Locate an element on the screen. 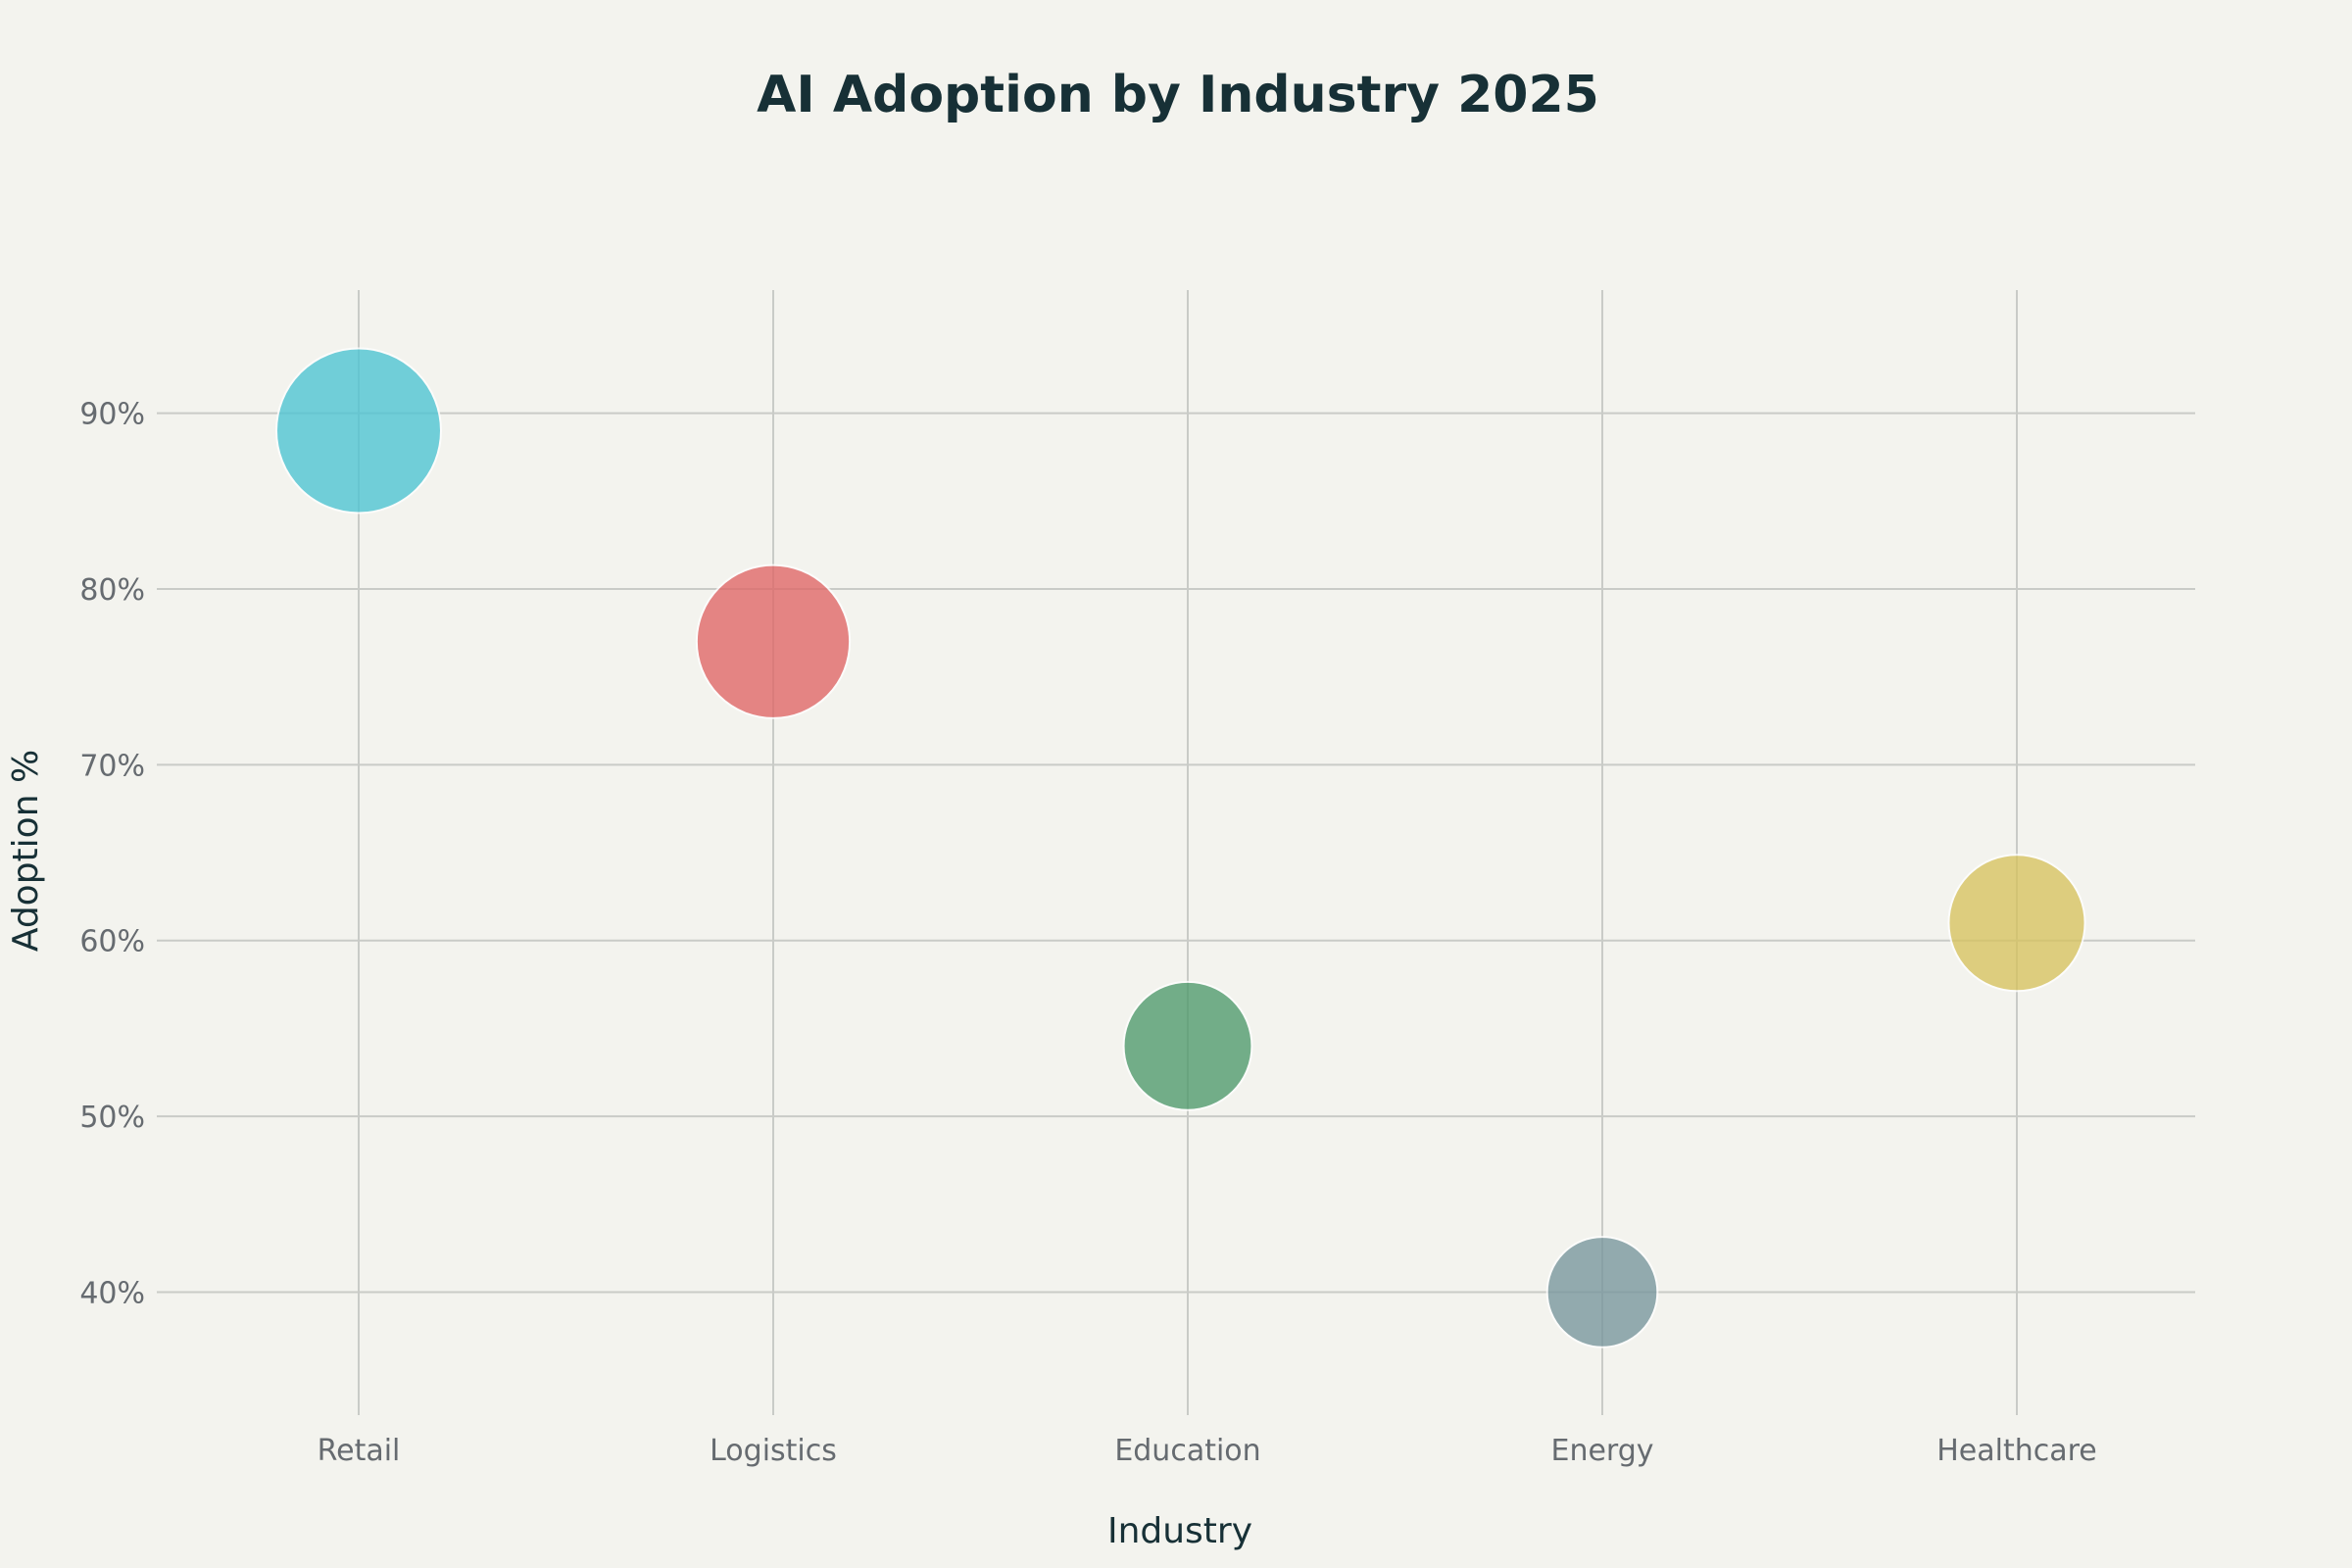  y-tick-label: 70% is located at coordinates (112, 766).